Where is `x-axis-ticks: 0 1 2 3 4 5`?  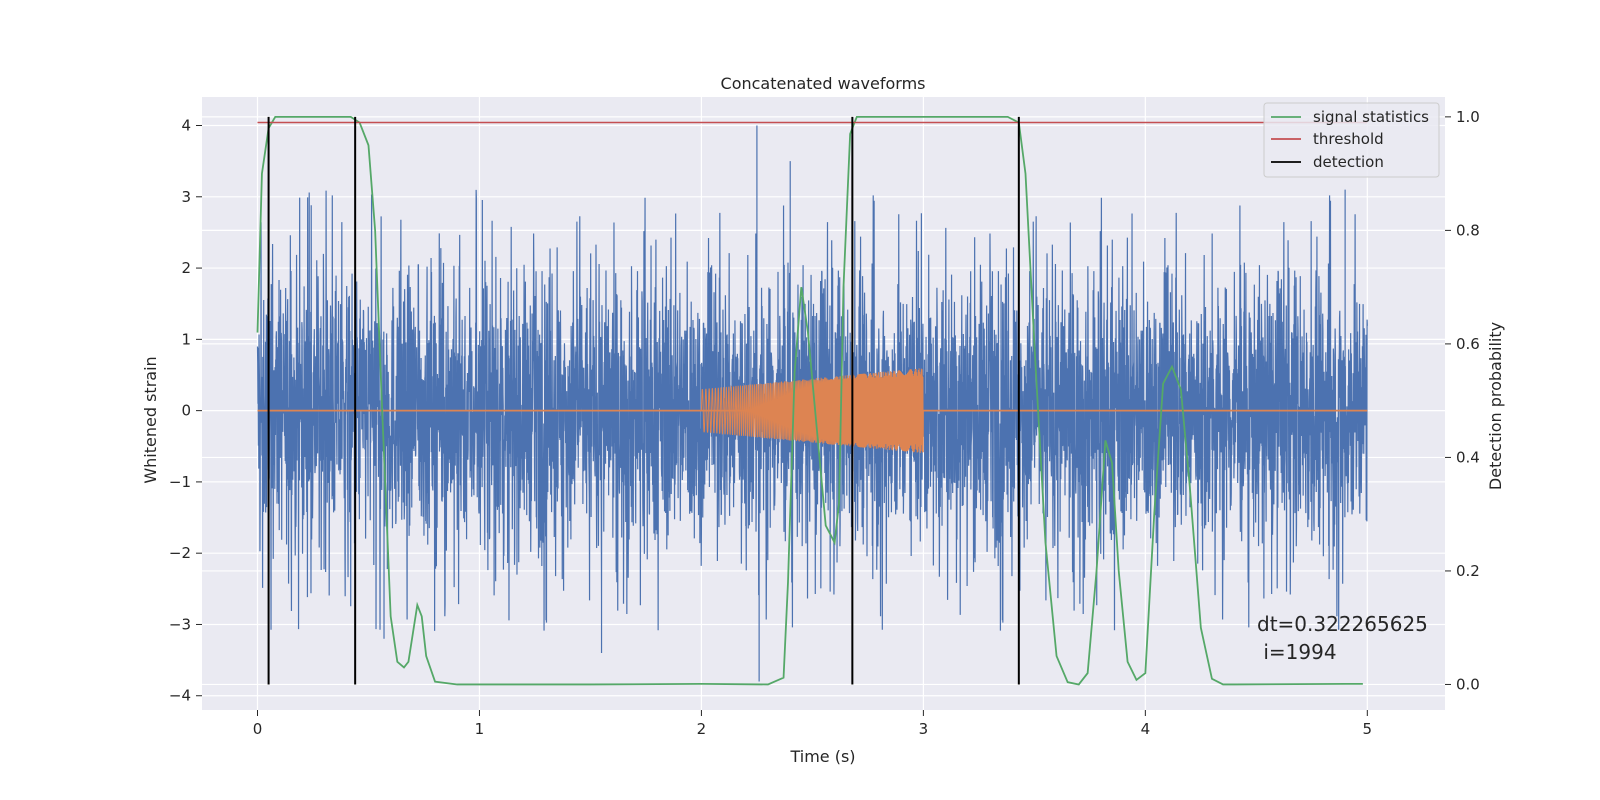
x-axis-ticks: 0 1 2 3 4 5 is located at coordinates (812, 724).